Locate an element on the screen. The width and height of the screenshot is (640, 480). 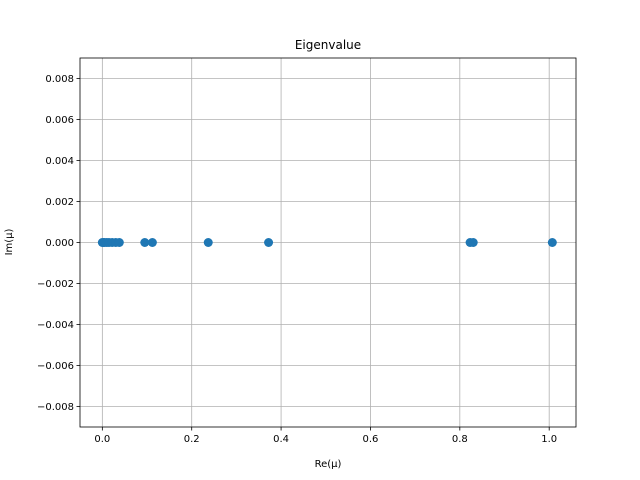
x-tick-label: 1.0 is located at coordinates (549, 439).